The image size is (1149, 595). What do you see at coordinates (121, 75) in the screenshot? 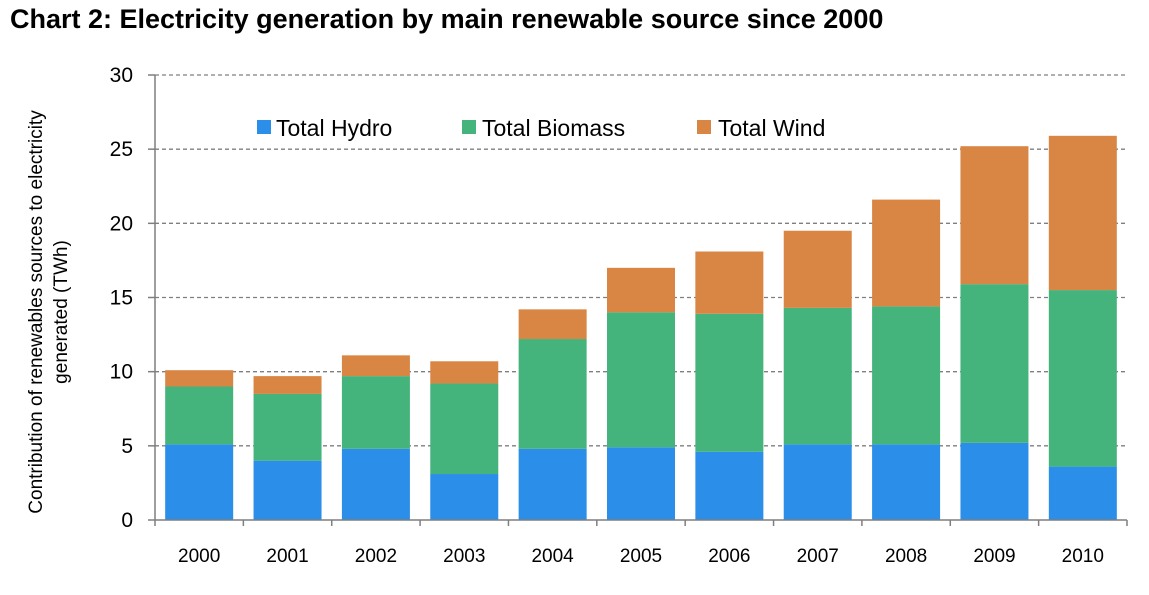
I see `y-tick-label: 30` at bounding box center [121, 75].